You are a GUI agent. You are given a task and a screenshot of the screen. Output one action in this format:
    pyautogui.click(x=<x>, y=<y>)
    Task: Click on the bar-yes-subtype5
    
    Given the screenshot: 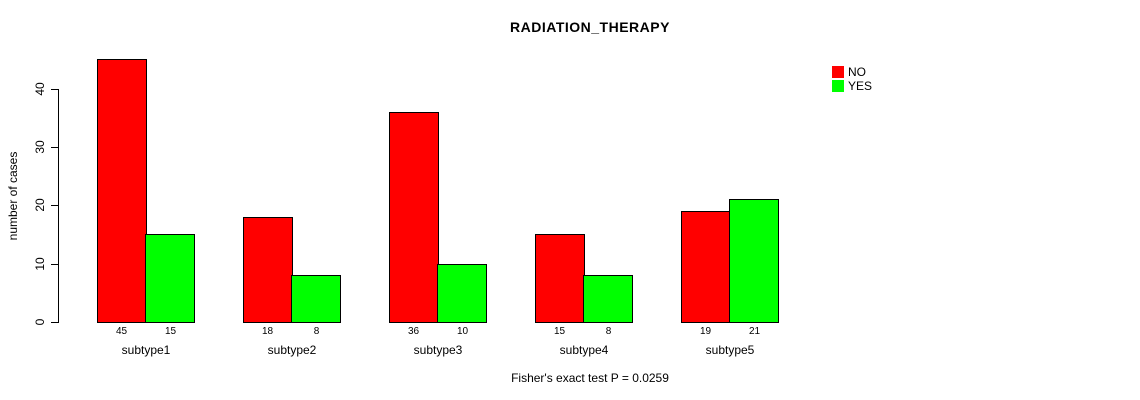 What is the action you would take?
    pyautogui.click(x=754, y=261)
    